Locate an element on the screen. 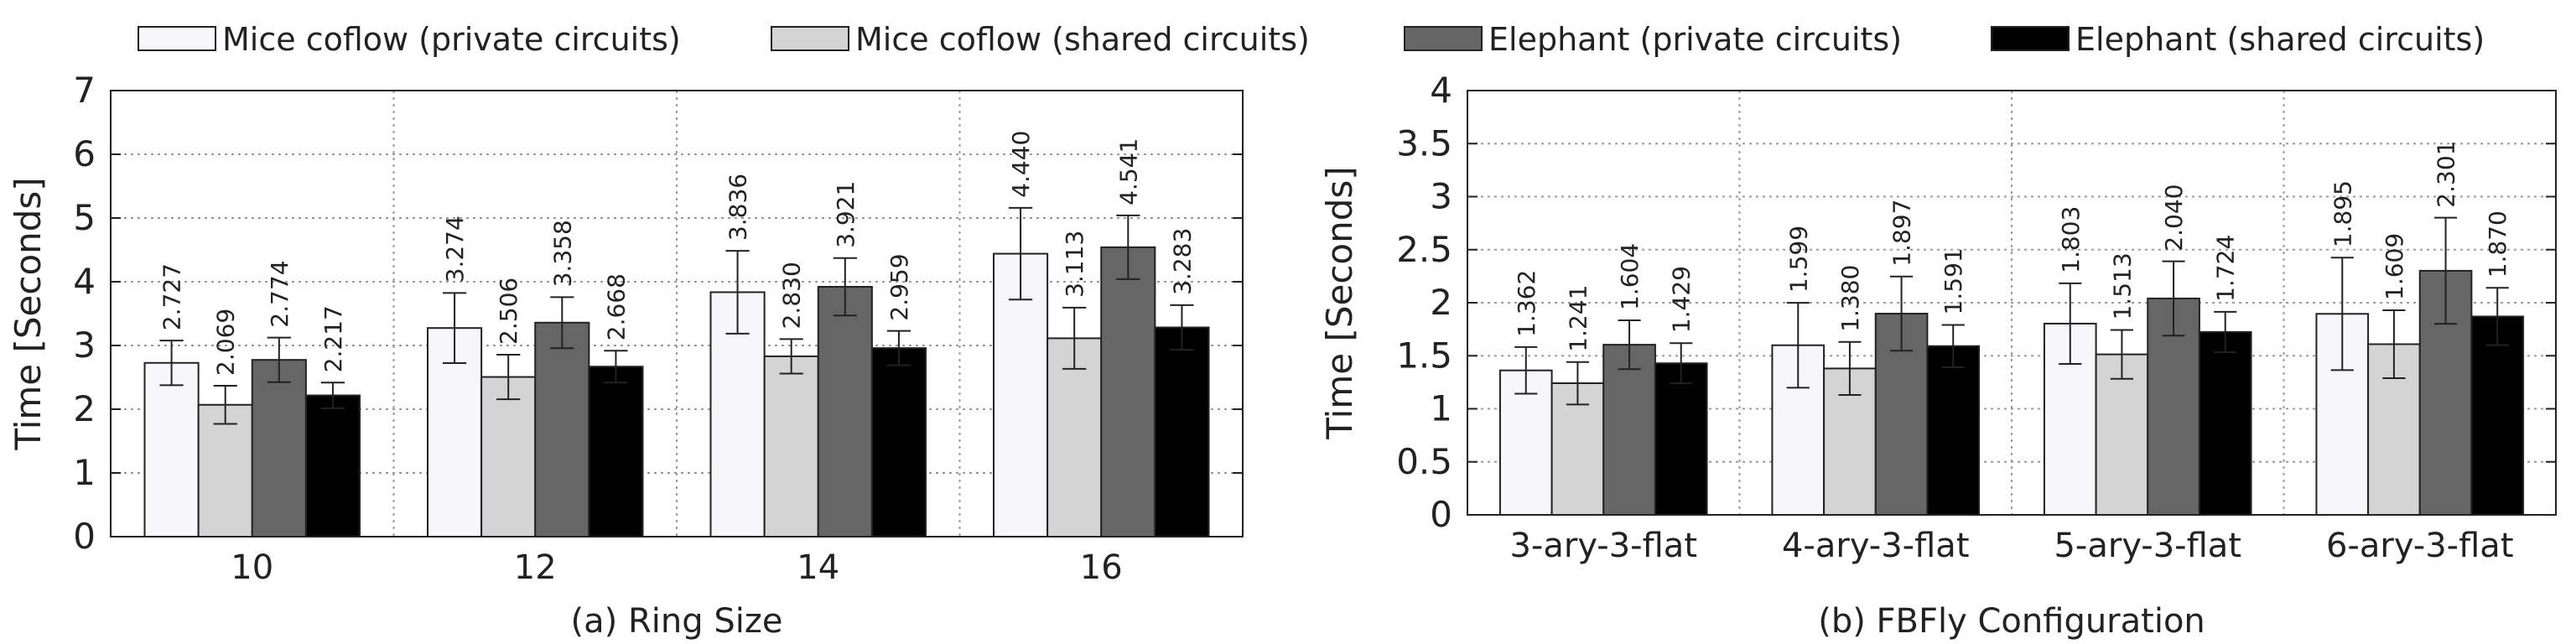  bar-value-label: 1.803 is located at coordinates (2071, 239).